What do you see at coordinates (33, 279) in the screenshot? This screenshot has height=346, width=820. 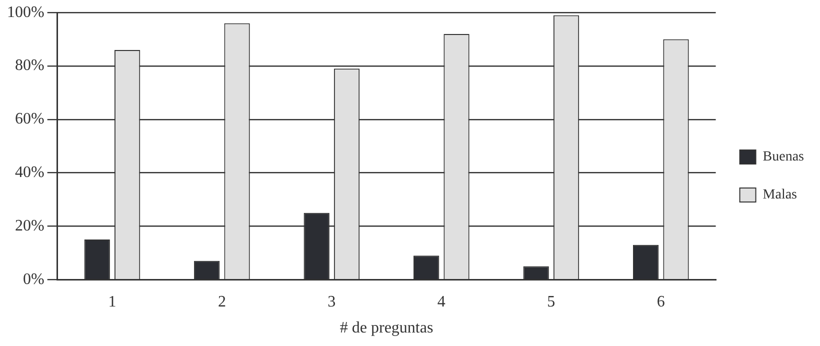 I see `y-tick-label: 0%` at bounding box center [33, 279].